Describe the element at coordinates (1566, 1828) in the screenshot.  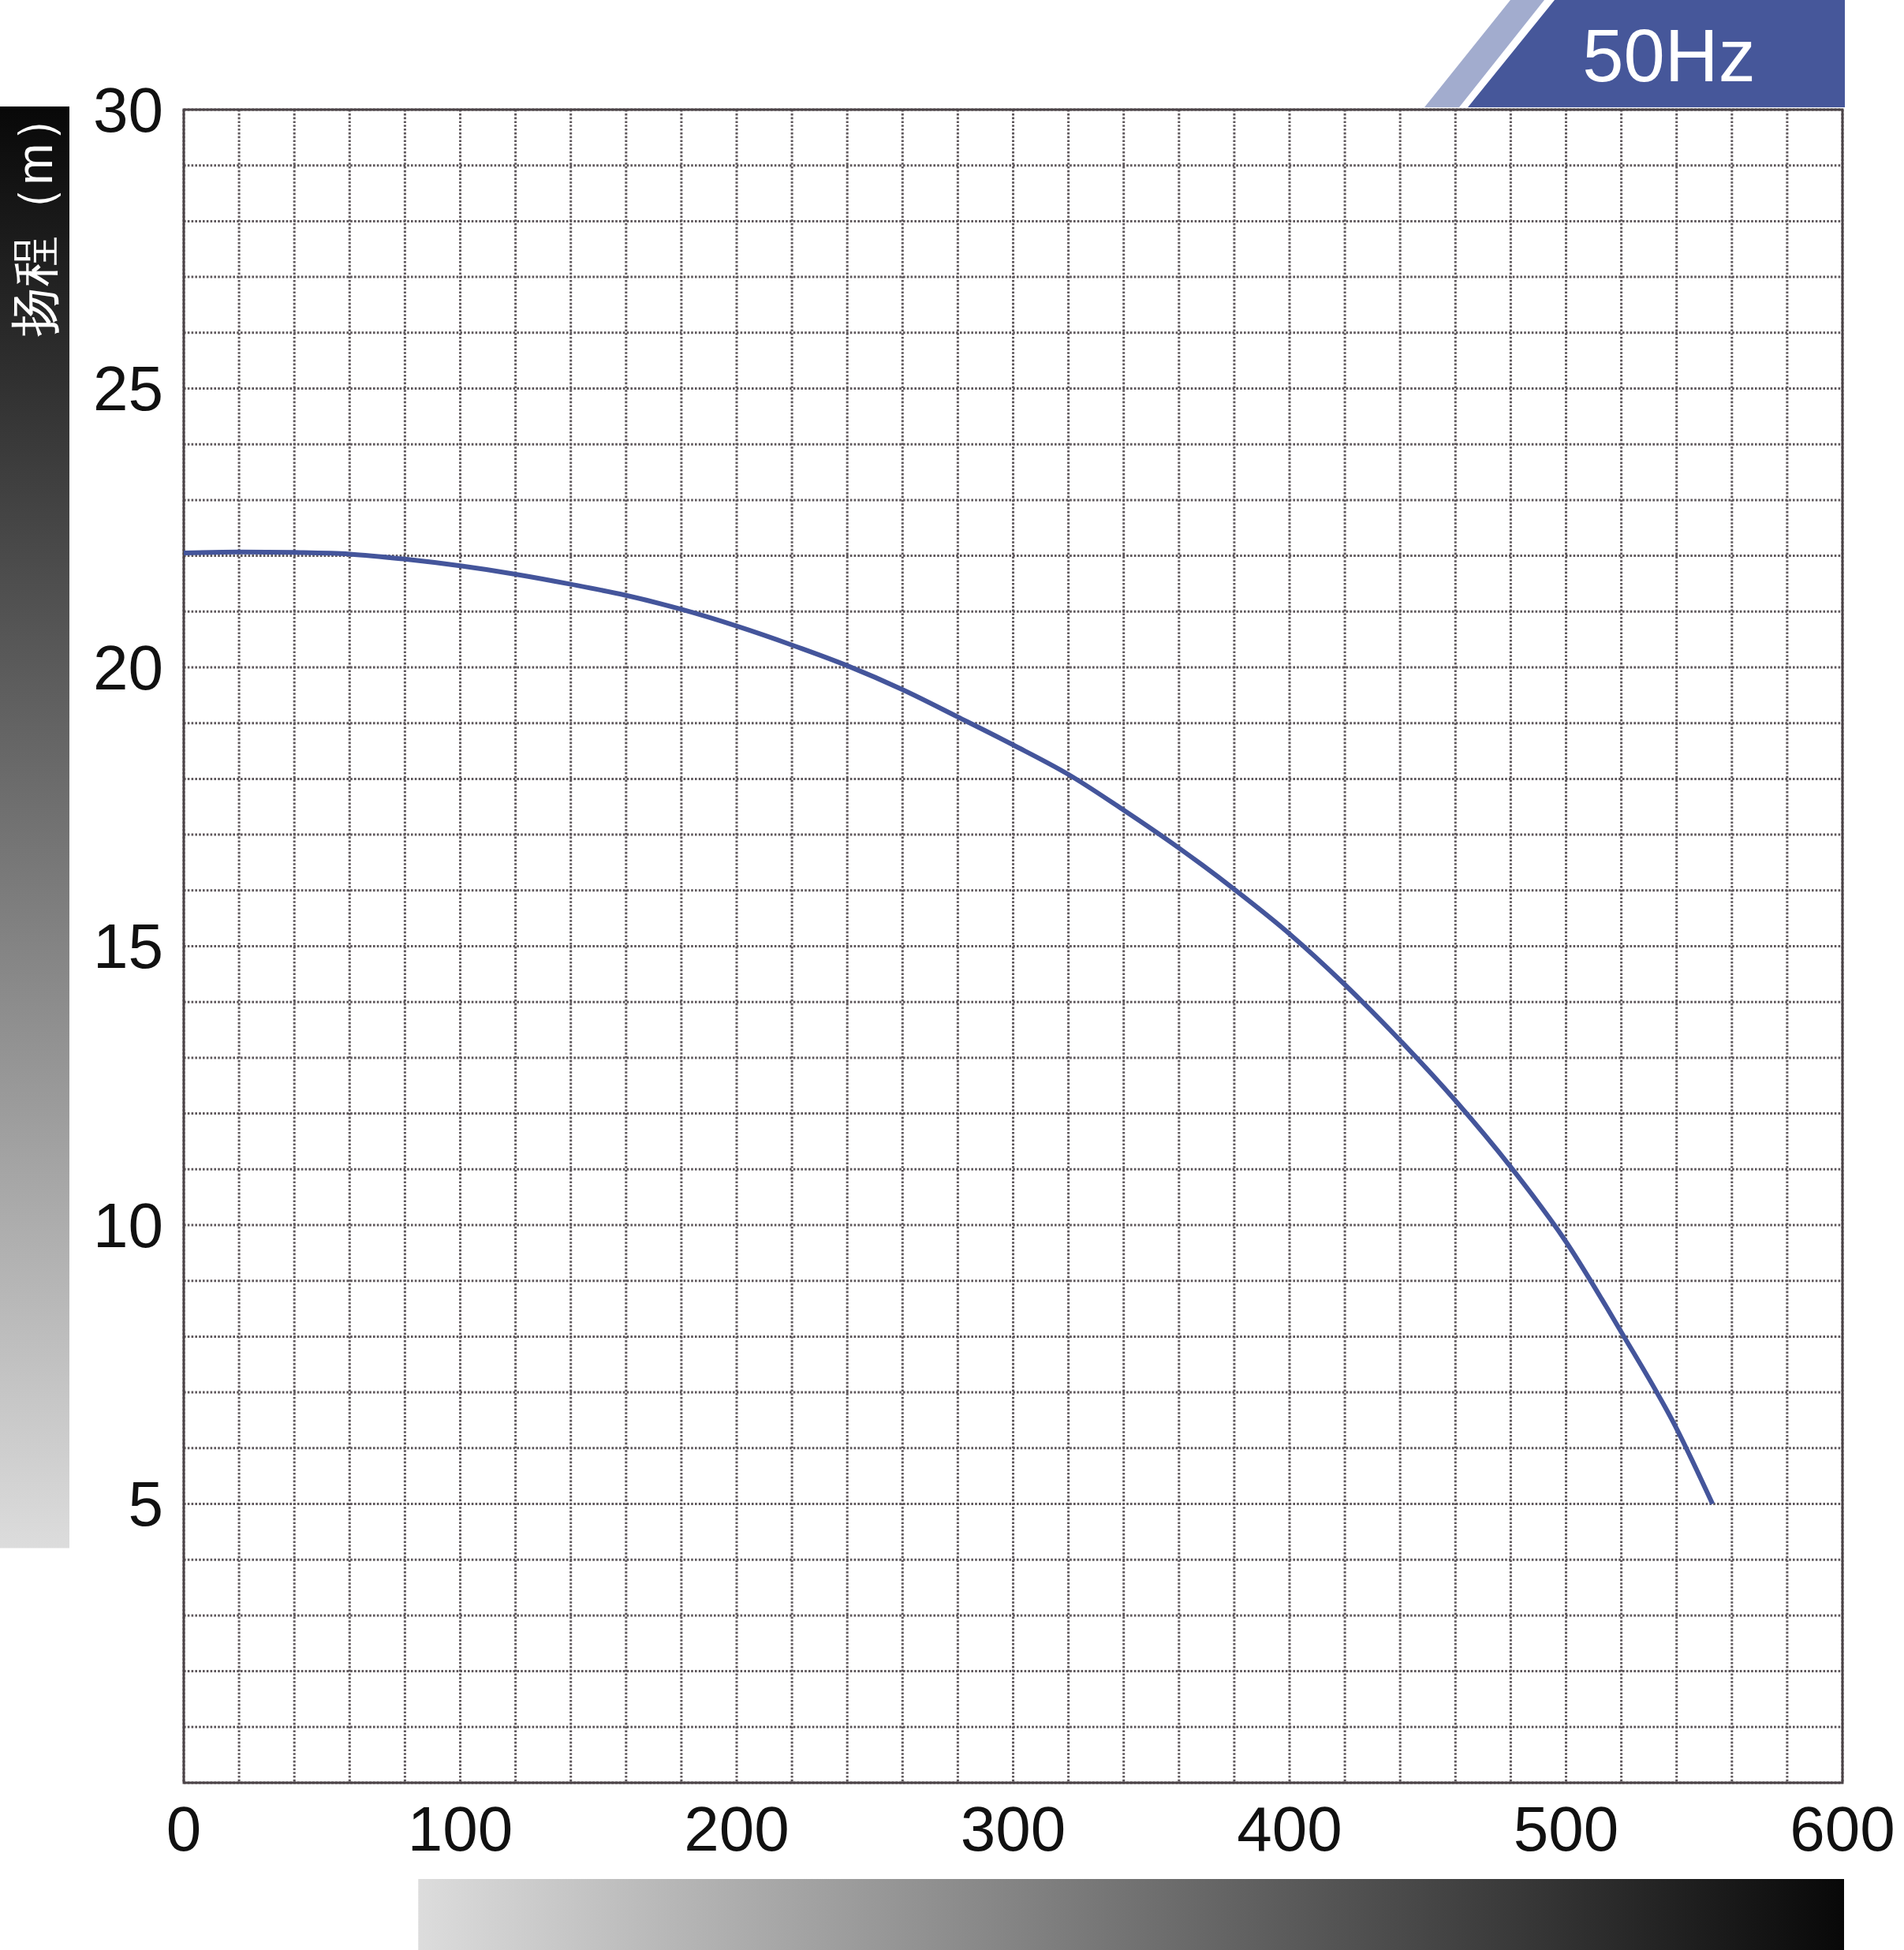
I see `x-tick-label: 500` at that location.